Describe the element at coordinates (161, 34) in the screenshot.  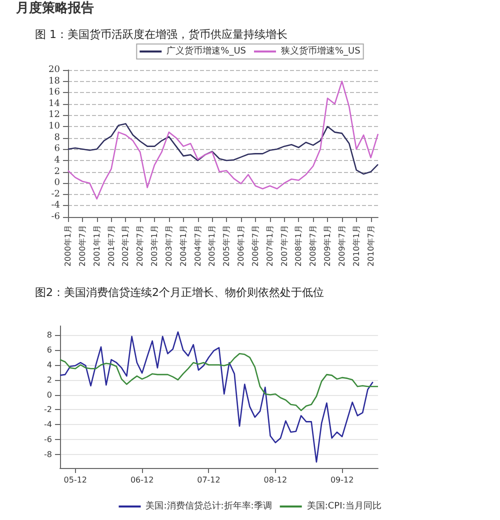
I see `chart-title: 图 1：美国货币活跃度在增强，货币供应量持续增长` at that location.